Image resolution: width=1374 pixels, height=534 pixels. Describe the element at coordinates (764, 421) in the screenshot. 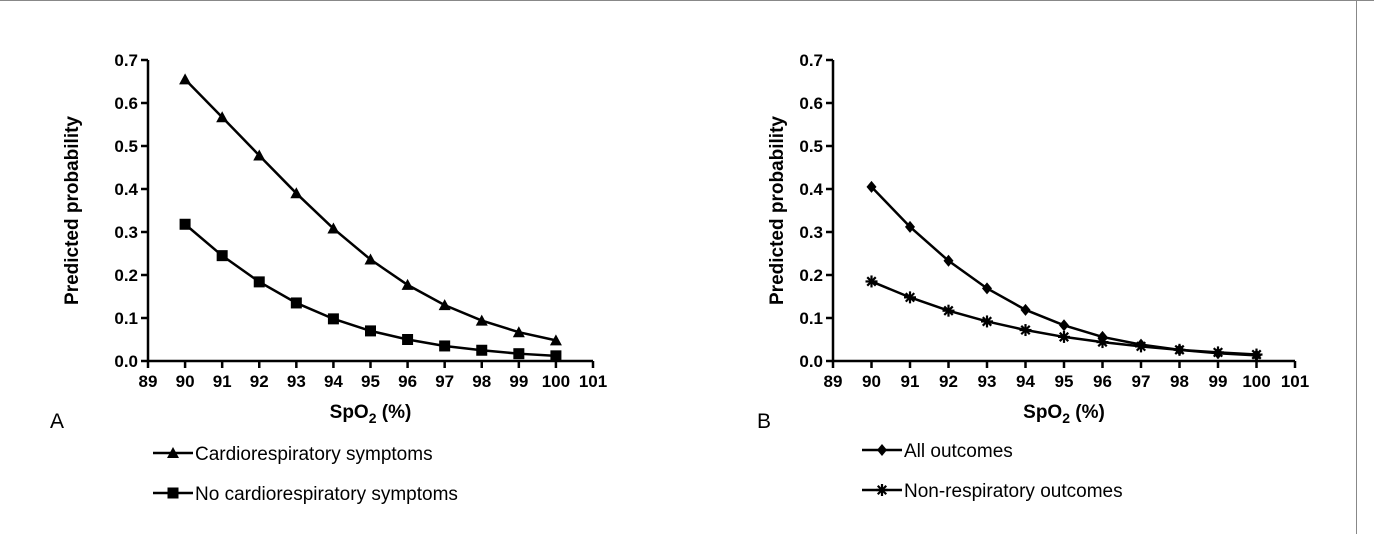

I see `panel-letter: B` at that location.